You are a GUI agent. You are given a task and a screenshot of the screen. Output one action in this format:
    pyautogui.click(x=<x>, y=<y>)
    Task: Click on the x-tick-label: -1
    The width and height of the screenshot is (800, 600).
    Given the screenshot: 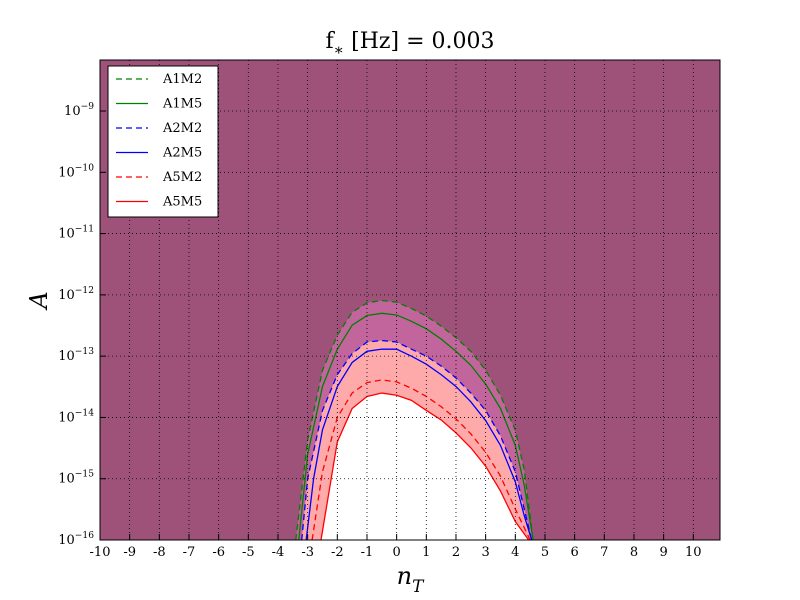 What is the action you would take?
    pyautogui.click(x=367, y=552)
    